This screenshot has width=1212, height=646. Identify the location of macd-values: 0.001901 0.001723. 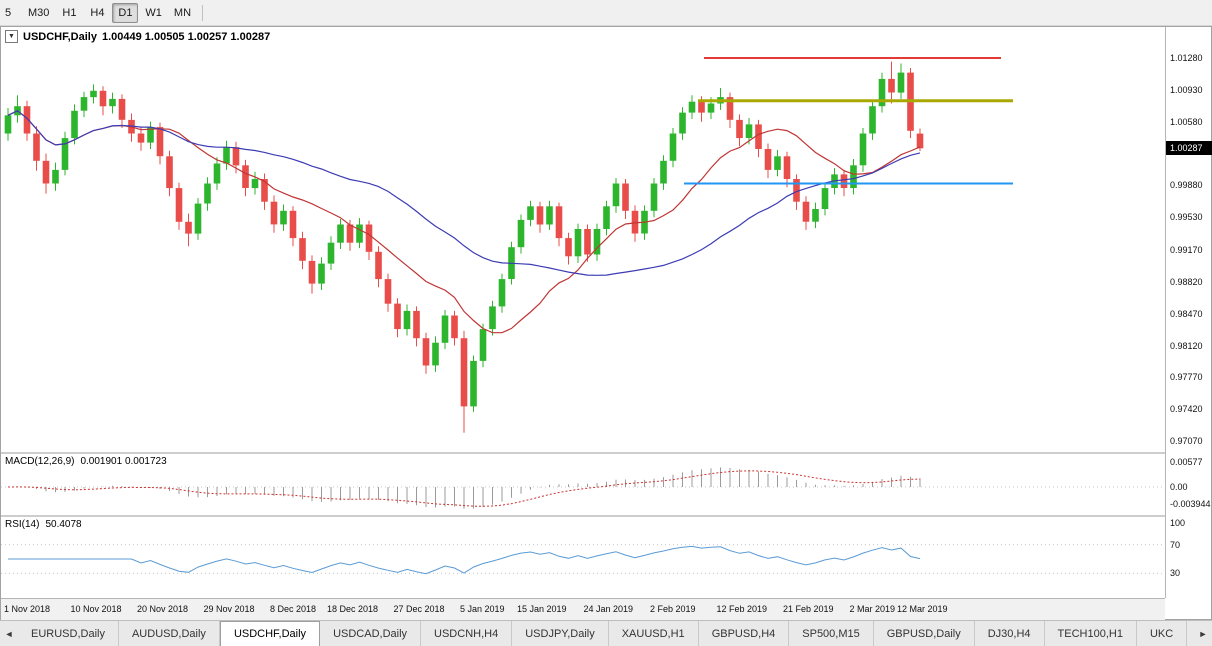
(123, 461).